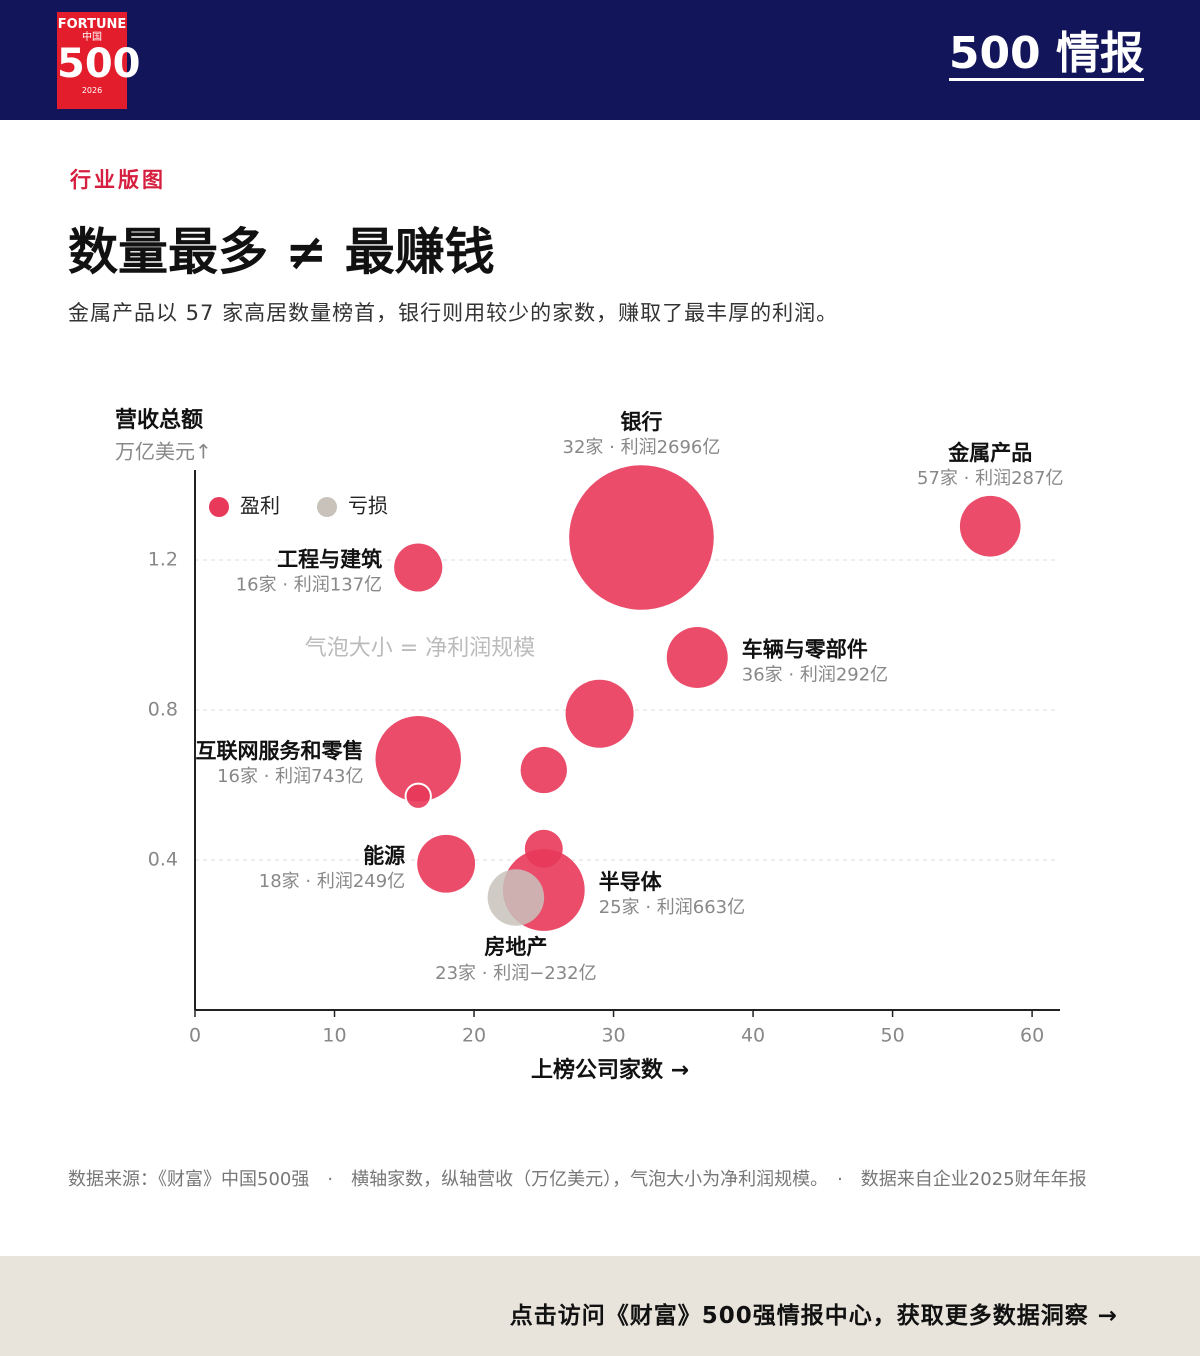 The width and height of the screenshot is (1200, 1356). What do you see at coordinates (813, 1316) in the screenshot?
I see `cta-link: 点击访问《财富》500强情报中心，获取更多数据洞察 →` at bounding box center [813, 1316].